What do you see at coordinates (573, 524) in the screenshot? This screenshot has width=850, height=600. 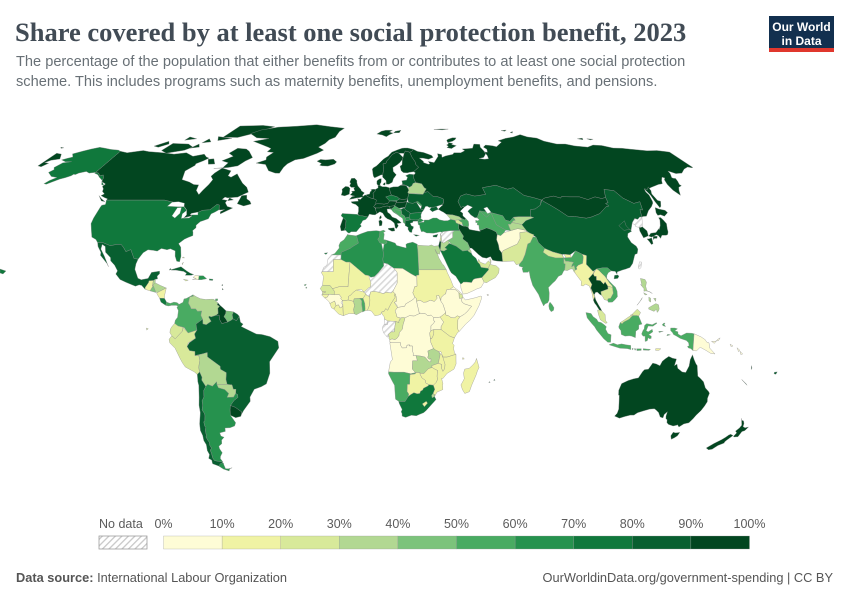 I see `svg-text: 70%` at bounding box center [573, 524].